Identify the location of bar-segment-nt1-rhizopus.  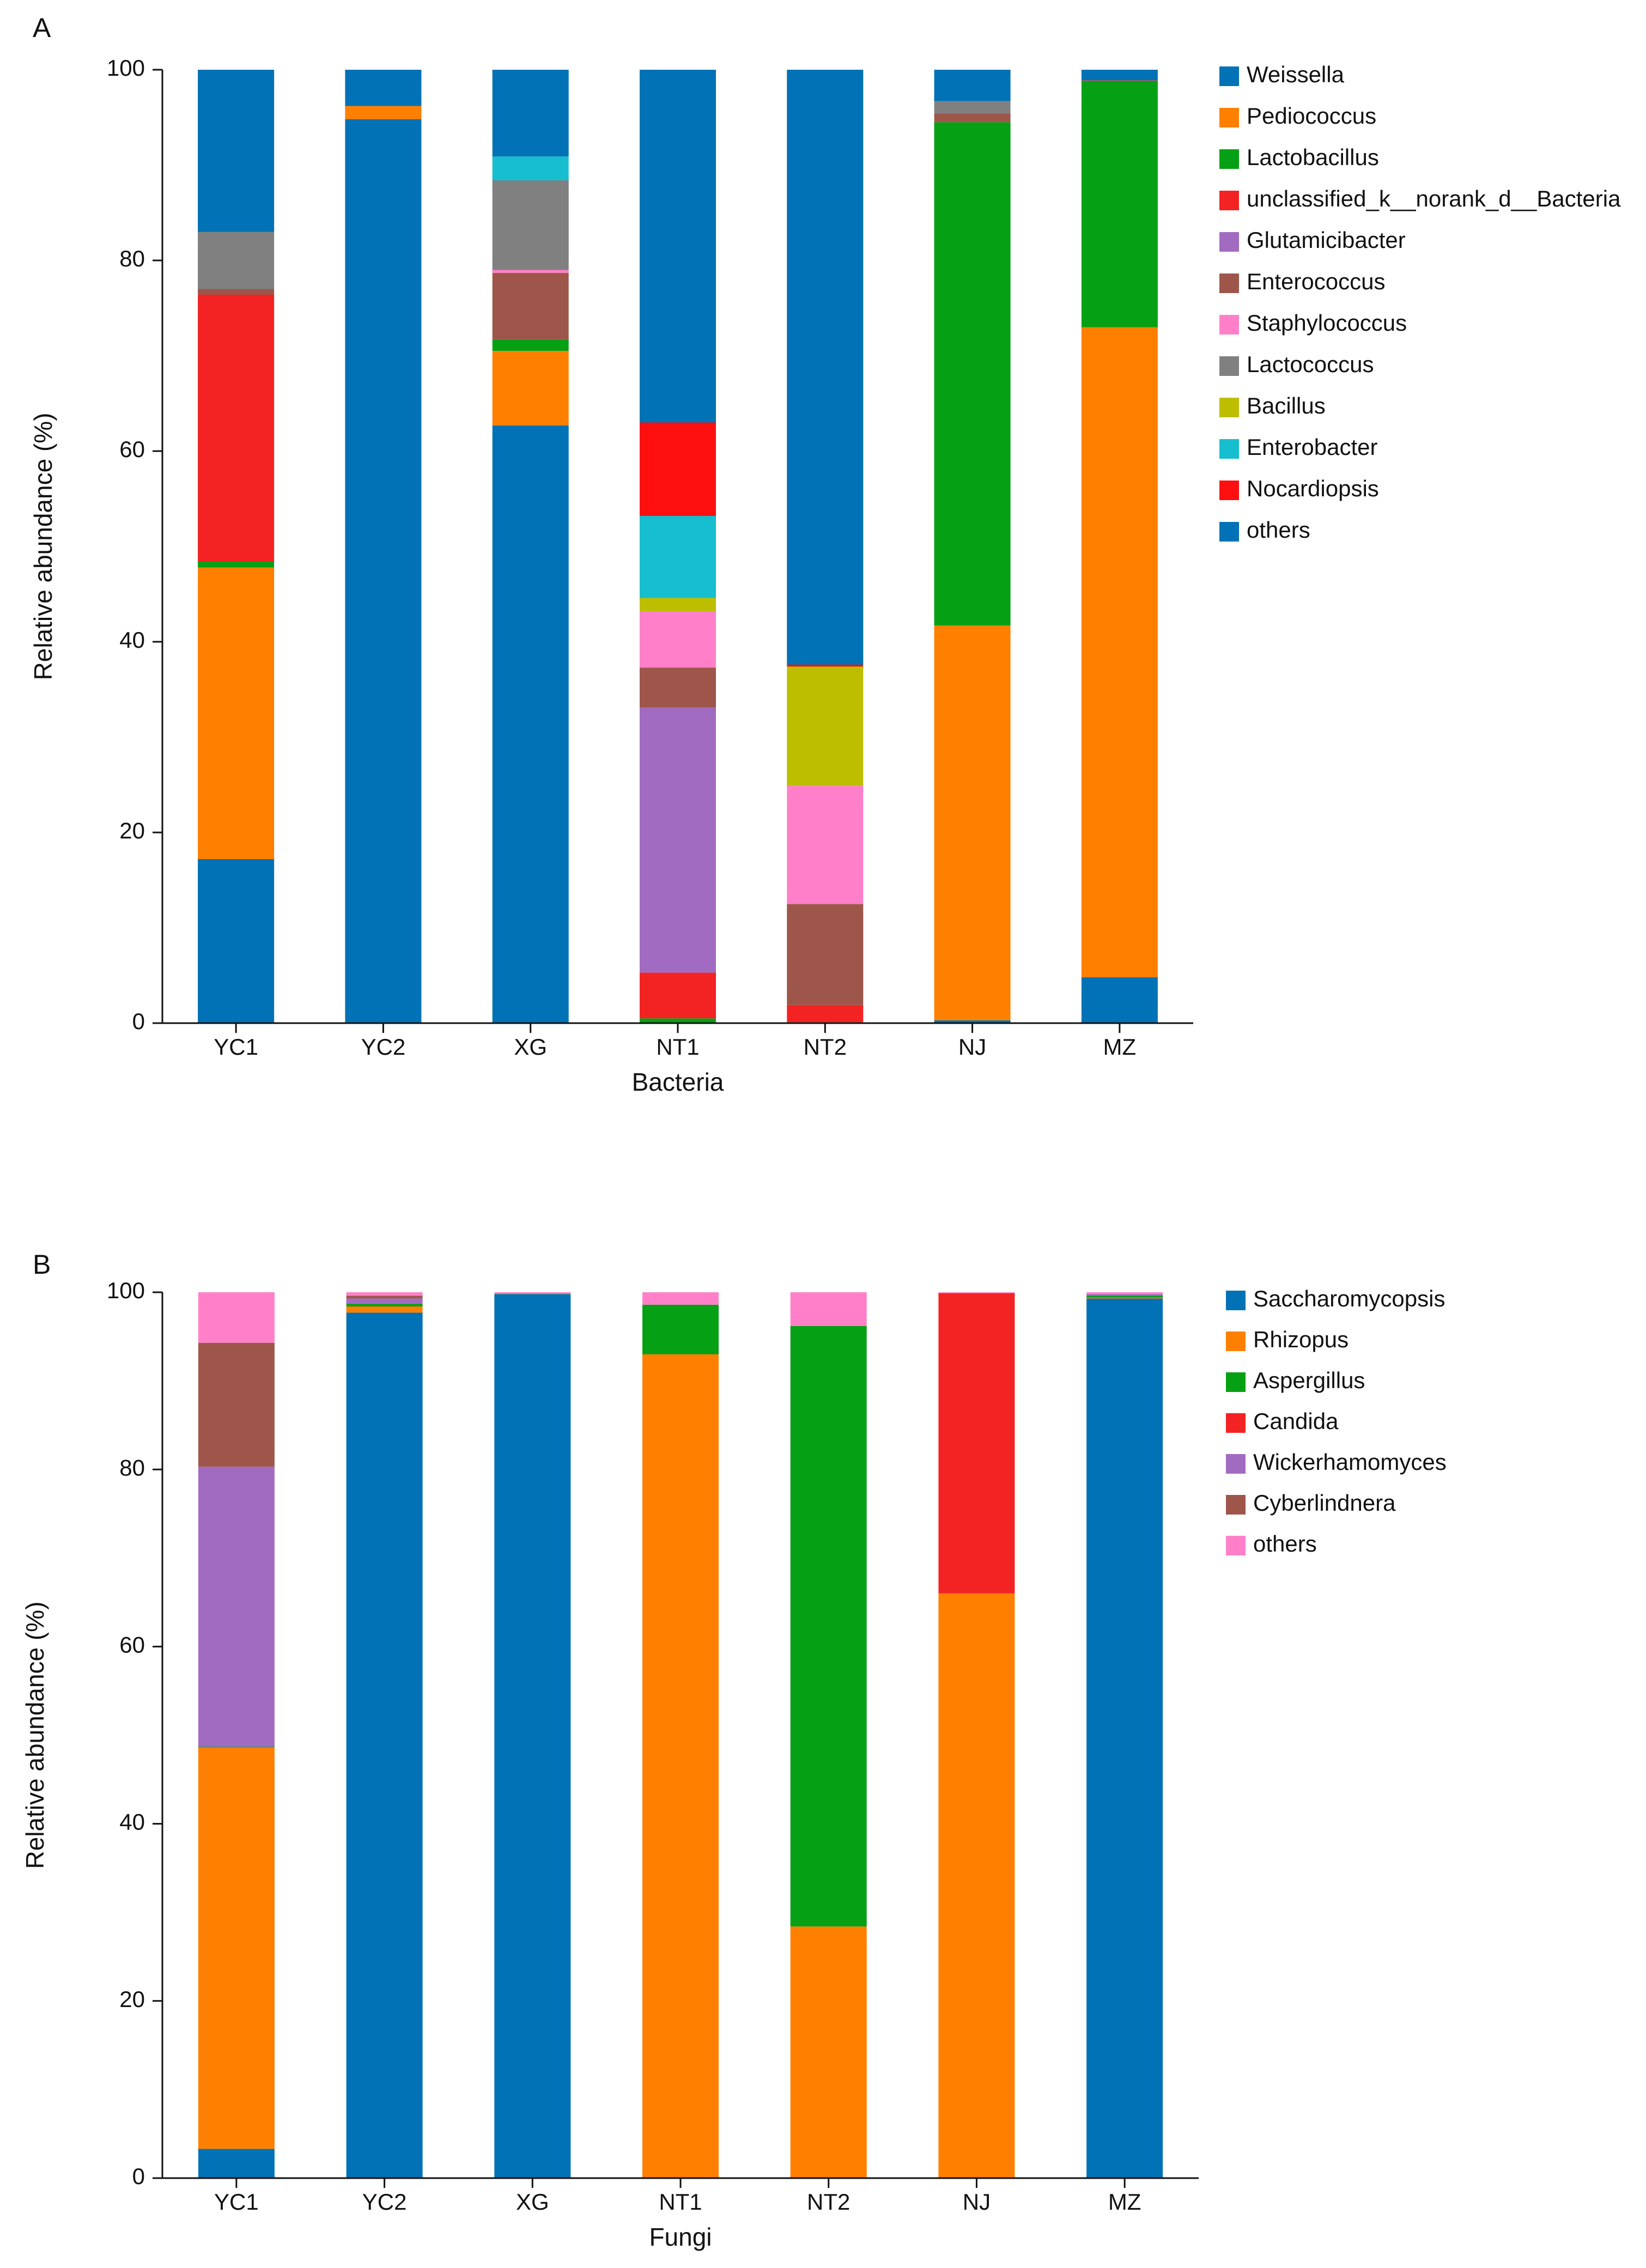
(680, 1766).